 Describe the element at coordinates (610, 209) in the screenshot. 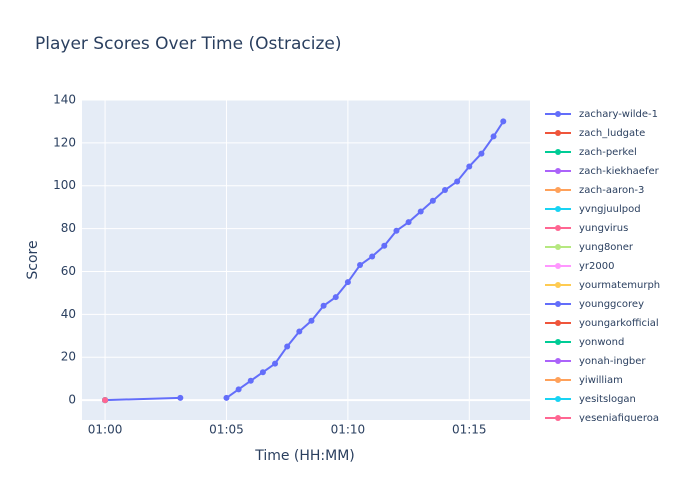

I see `legend-label: yvngjuulpod` at that location.